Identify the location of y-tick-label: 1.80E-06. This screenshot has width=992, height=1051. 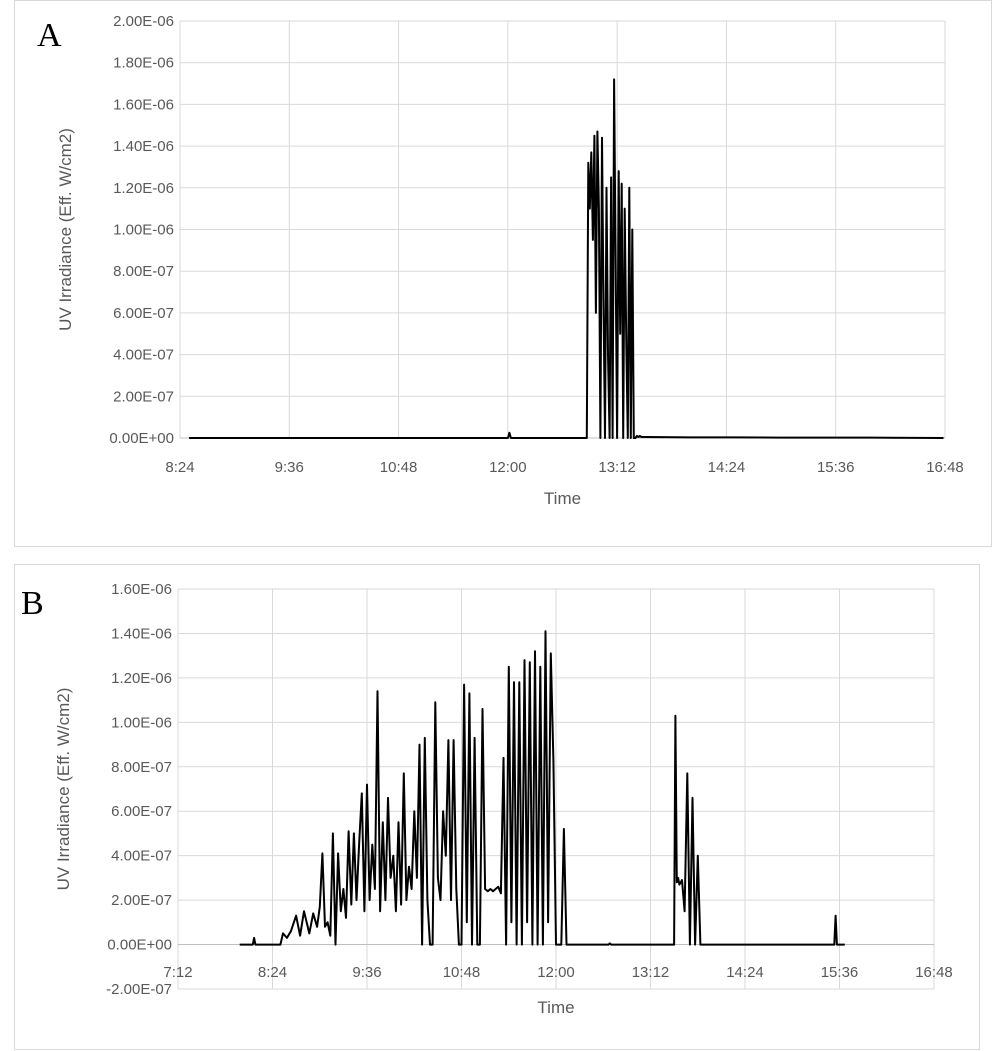
(143, 63).